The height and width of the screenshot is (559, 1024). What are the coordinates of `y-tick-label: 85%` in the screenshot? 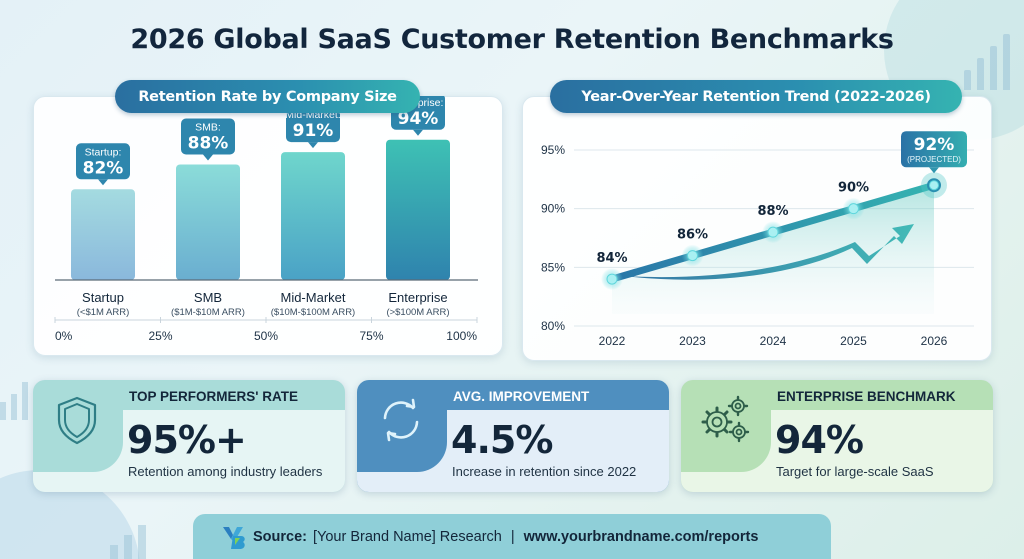 It's located at (553, 267).